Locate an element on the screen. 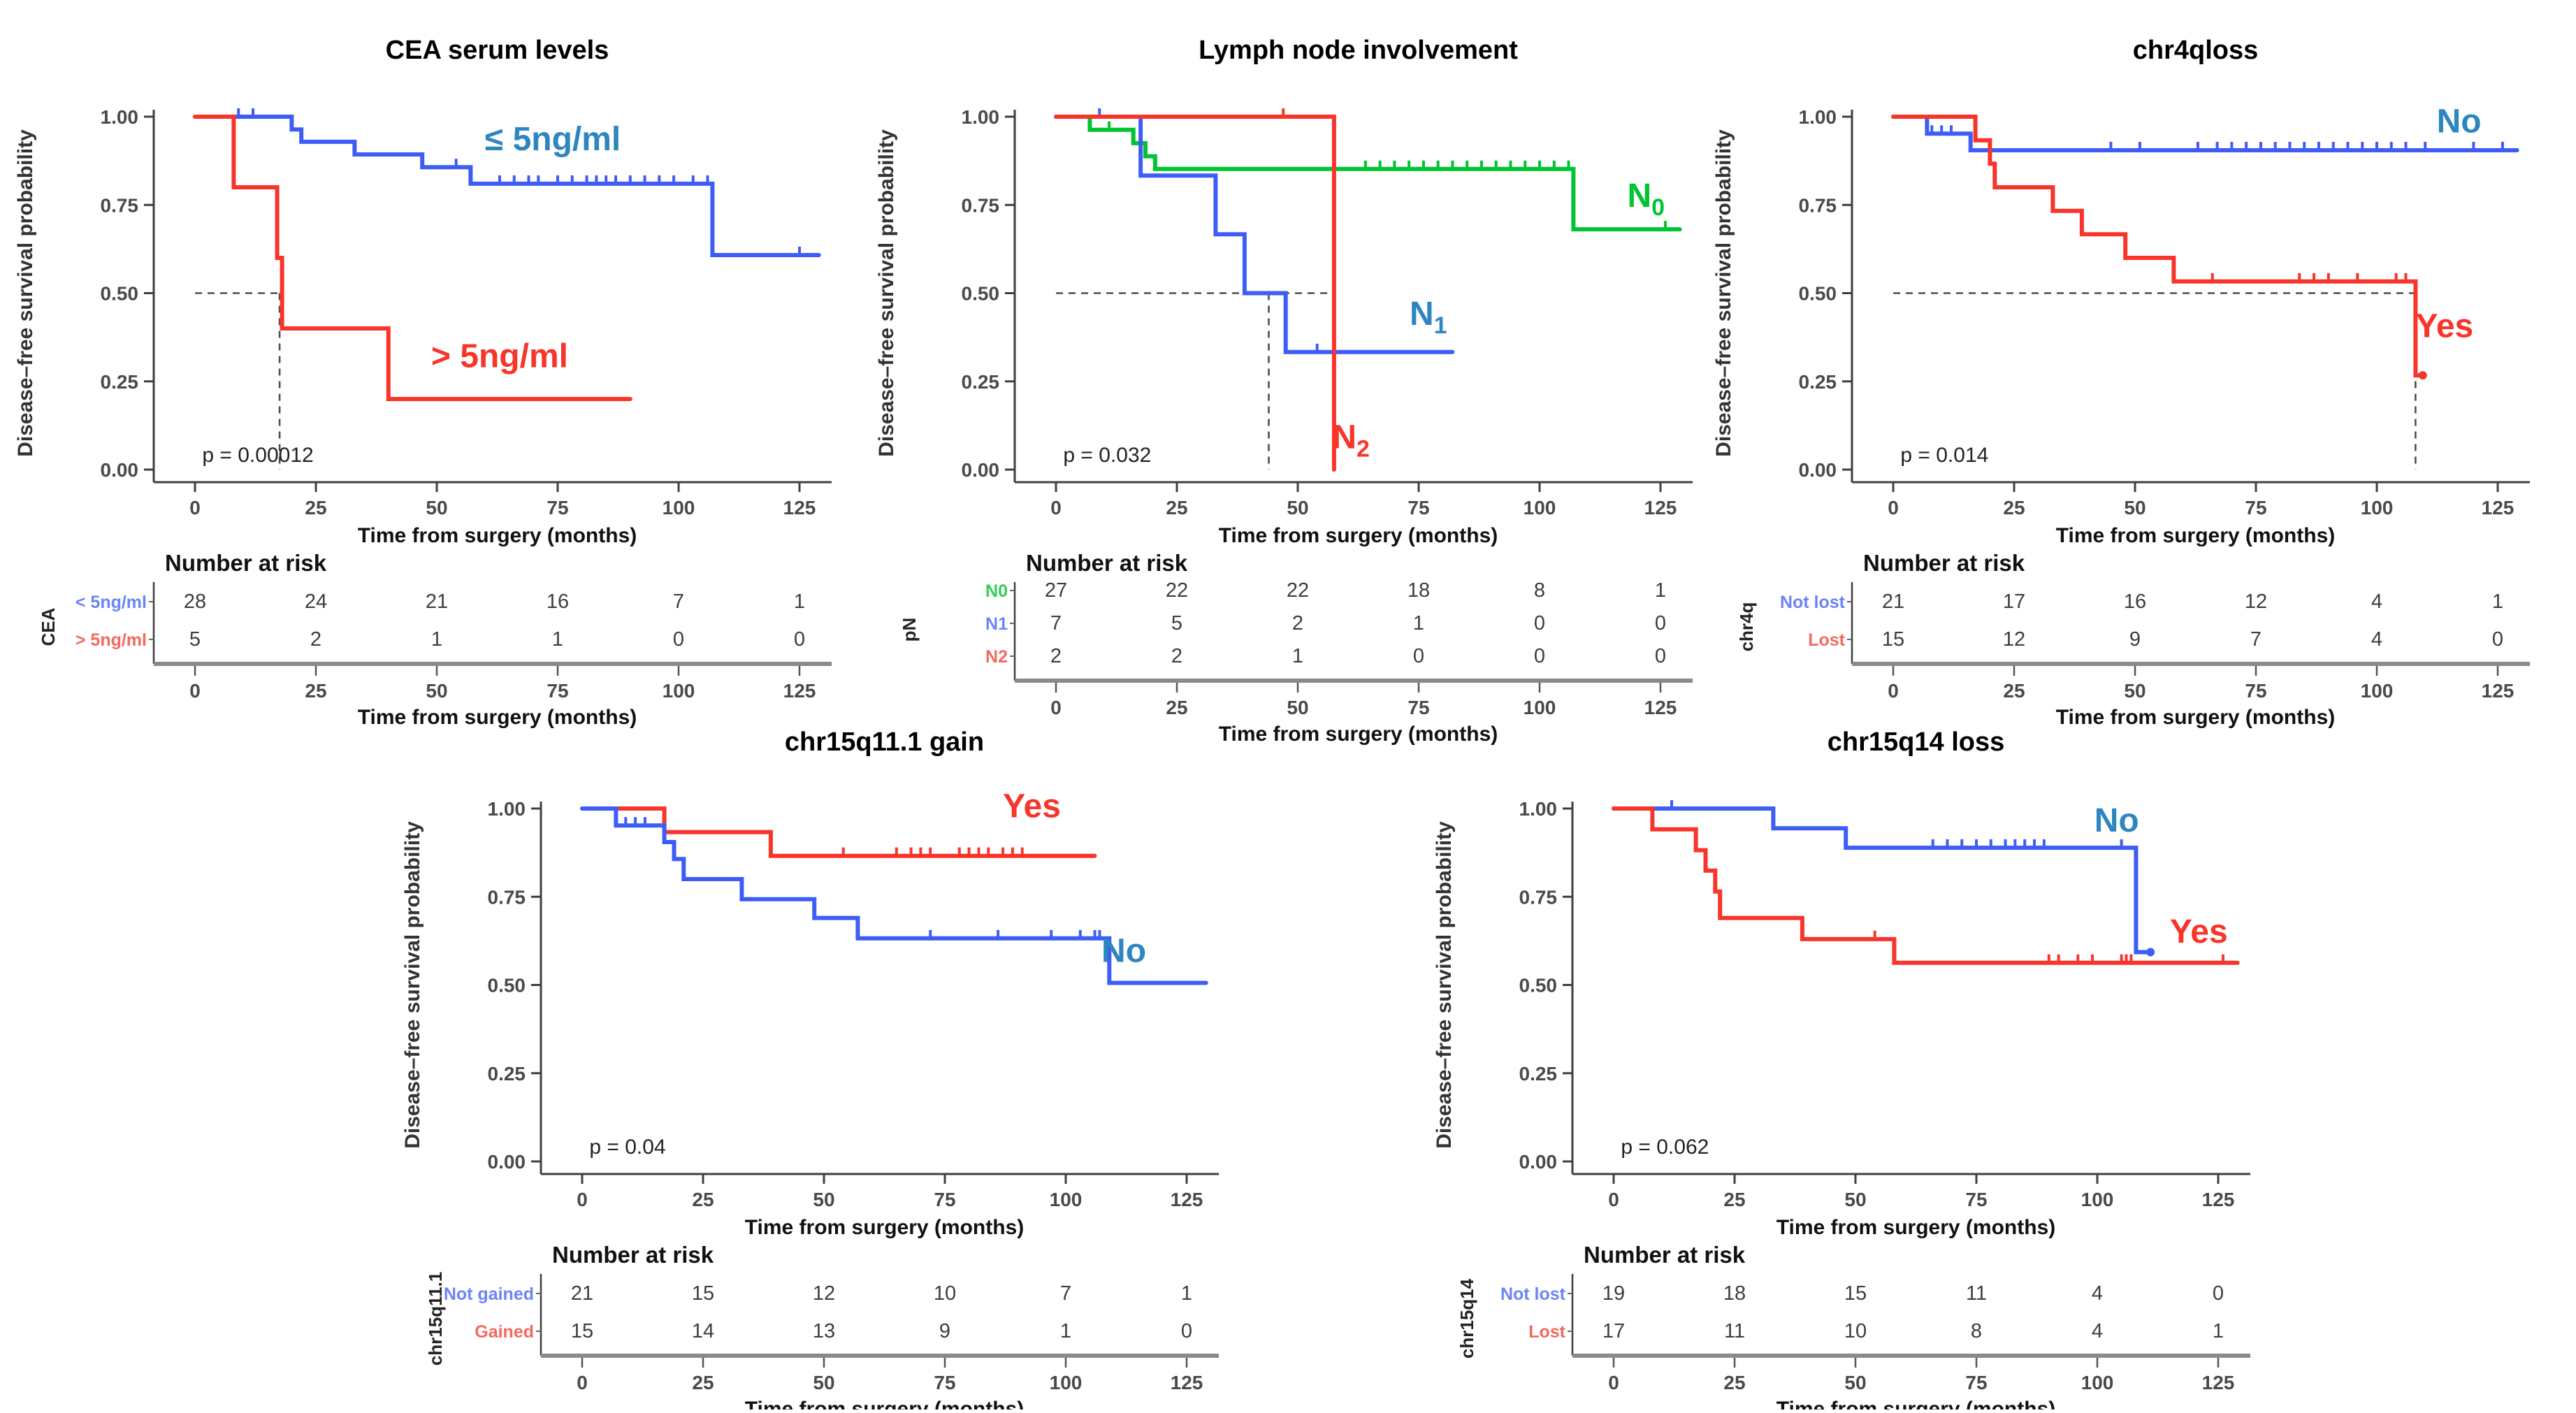 This screenshot has height=1413, width=2576. risk-x-tick-label: 0 is located at coordinates (1056, 707).